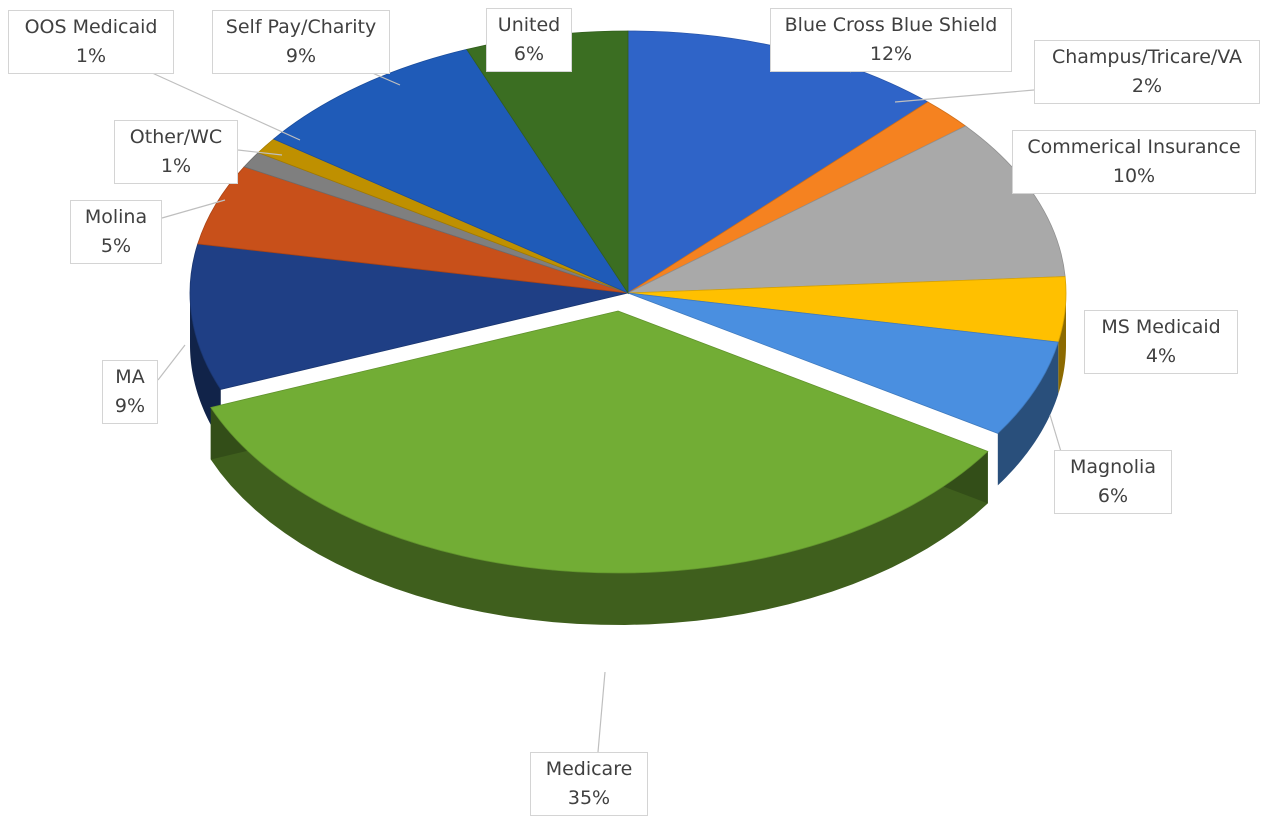 This screenshot has width=1266, height=816. I want to click on data-label-blue-cross-blue-shield: Blue Cross Blue Shield 12%, so click(891, 40).